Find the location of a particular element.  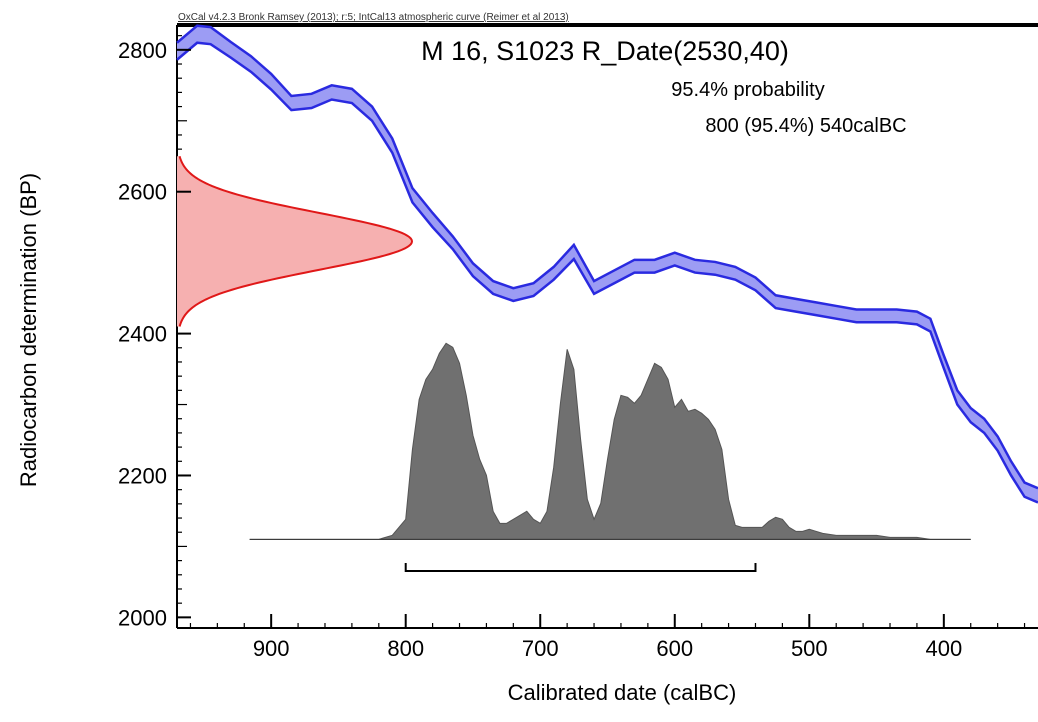

x-tick-label: 800 is located at coordinates (405, 648).